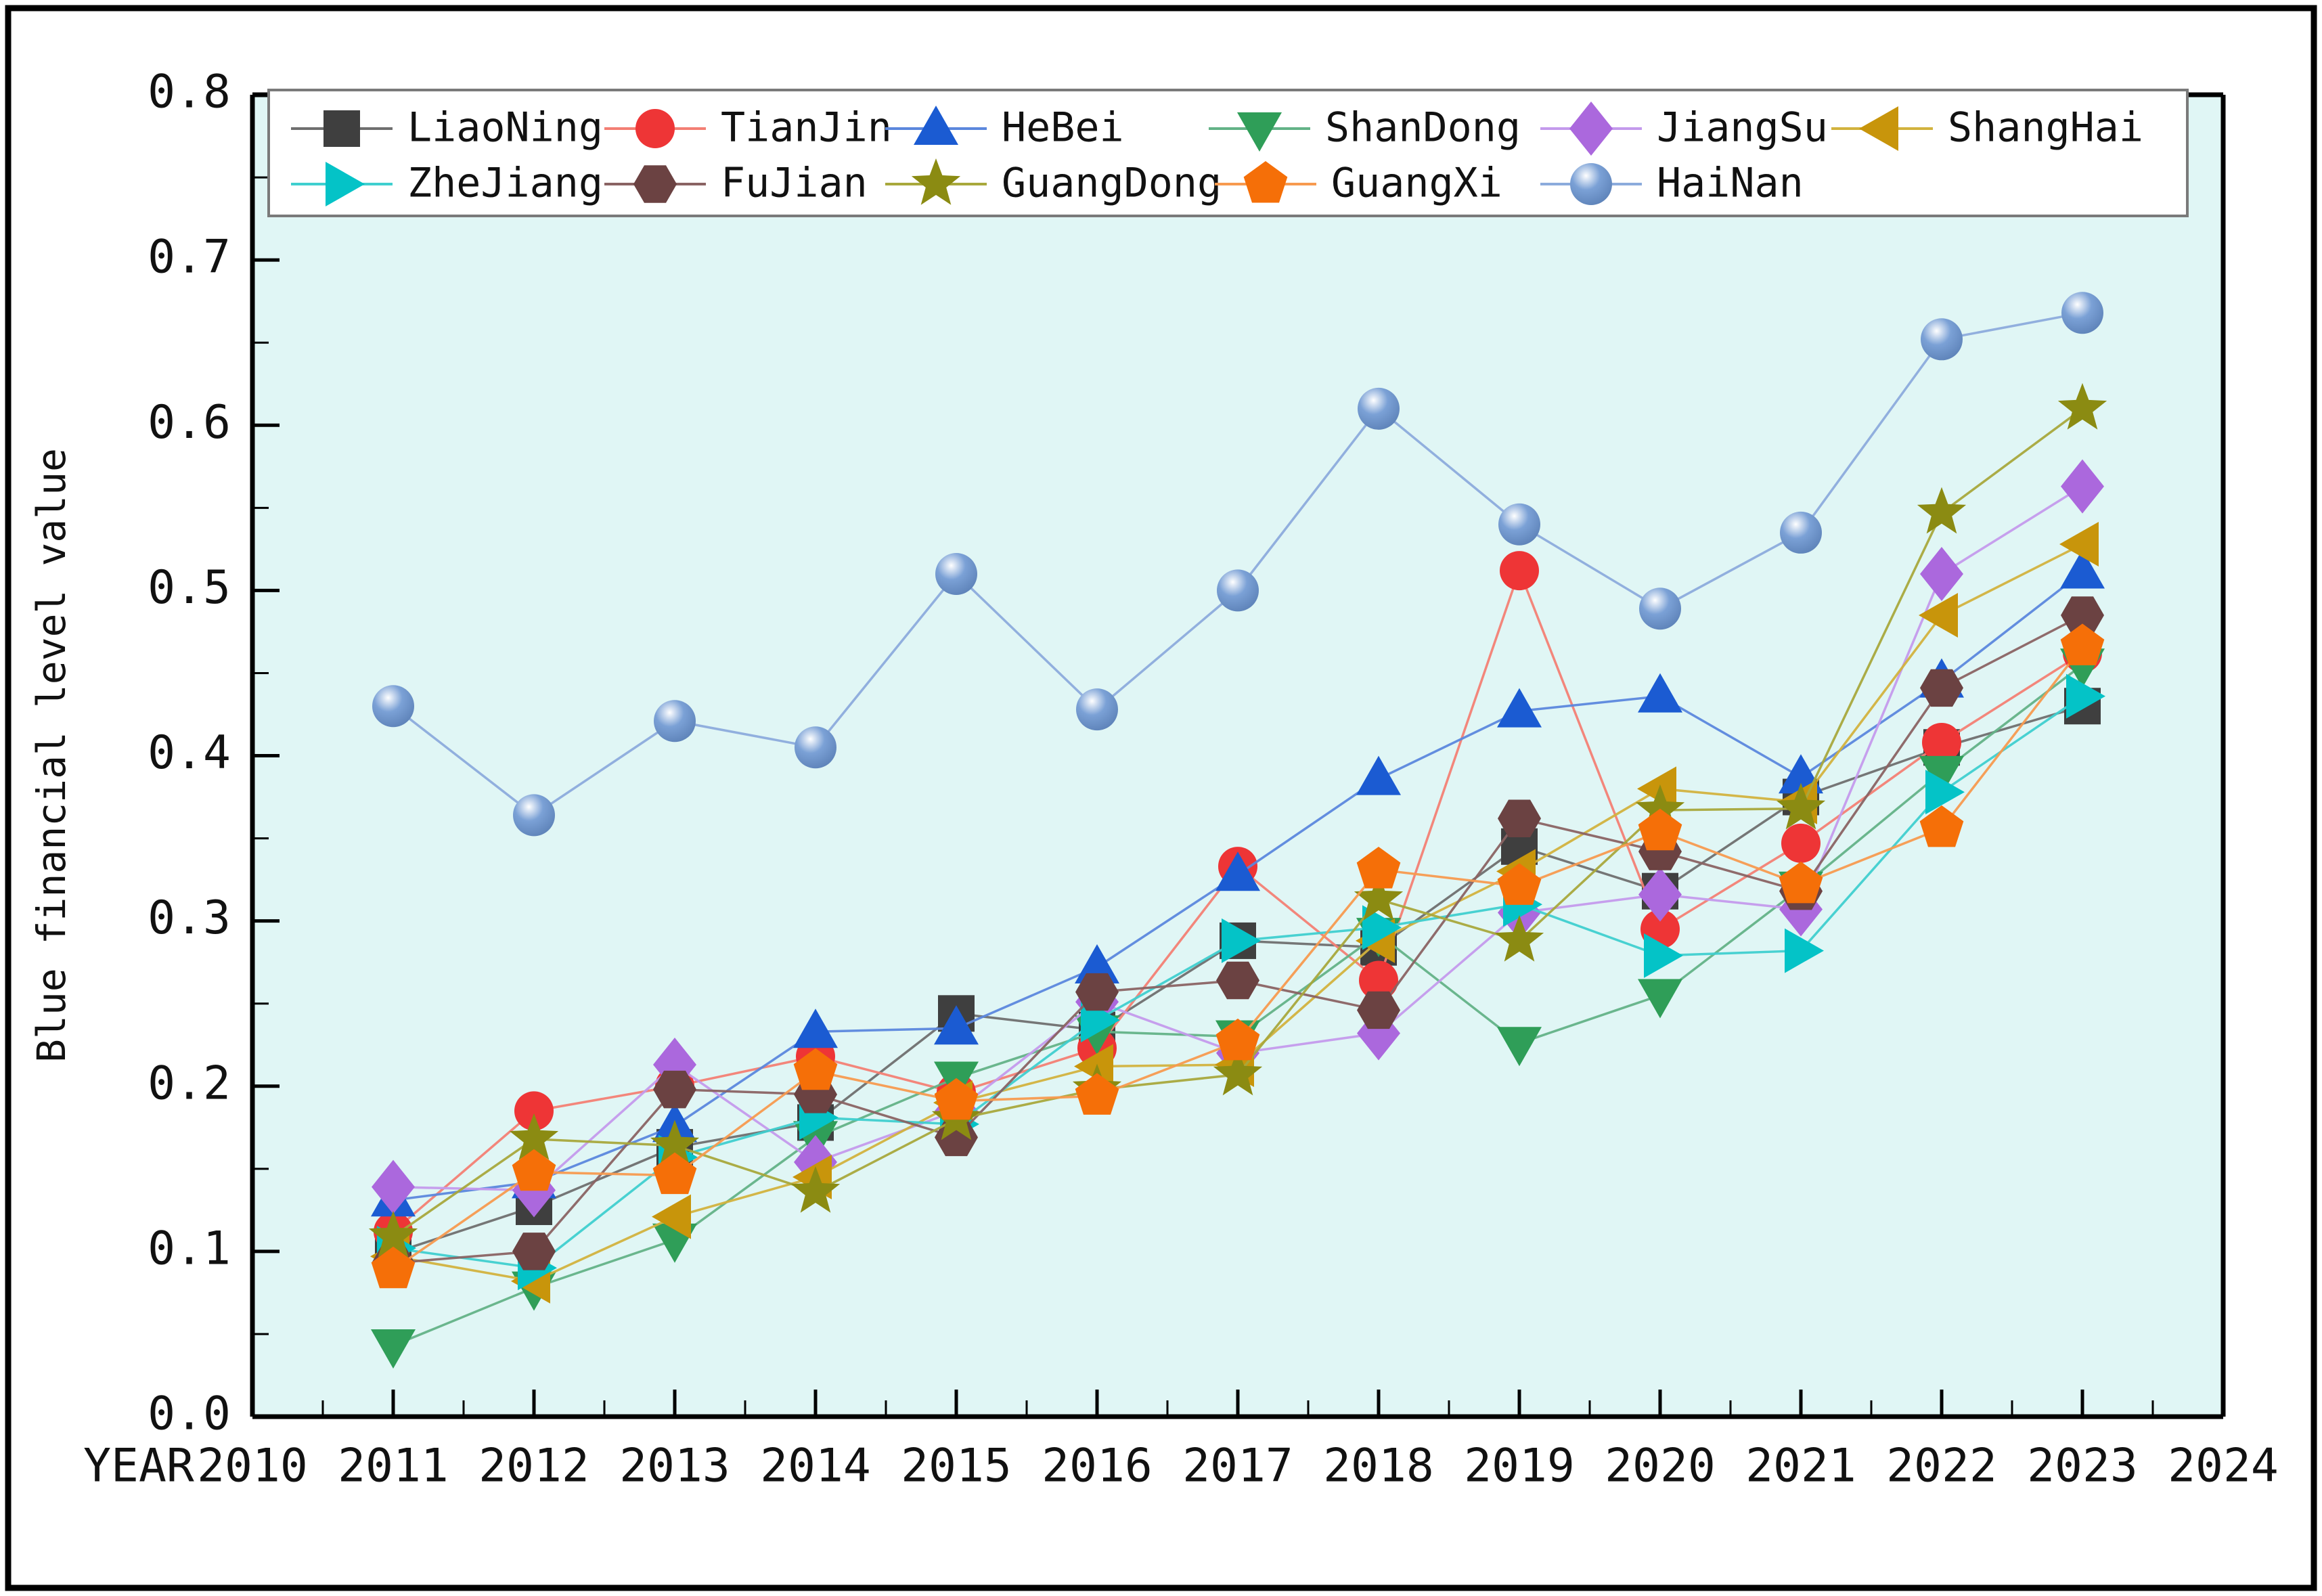 The height and width of the screenshot is (1596, 2322). What do you see at coordinates (1591, 184) in the screenshot?
I see `sphere-icon` at bounding box center [1591, 184].